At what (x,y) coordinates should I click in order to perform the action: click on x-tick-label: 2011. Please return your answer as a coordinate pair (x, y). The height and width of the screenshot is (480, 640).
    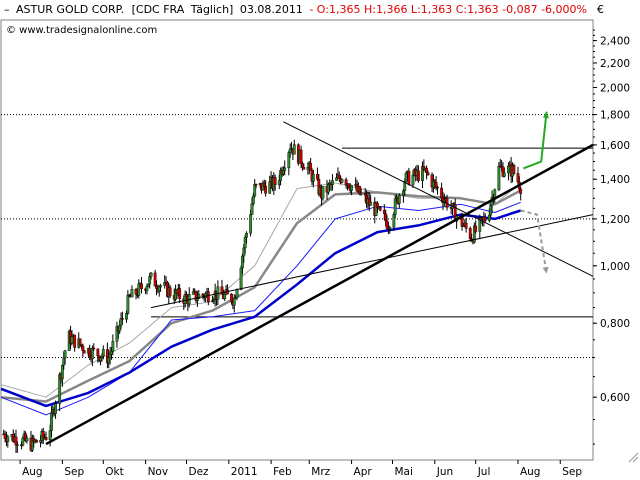
    Looking at the image, I should click on (244, 472).